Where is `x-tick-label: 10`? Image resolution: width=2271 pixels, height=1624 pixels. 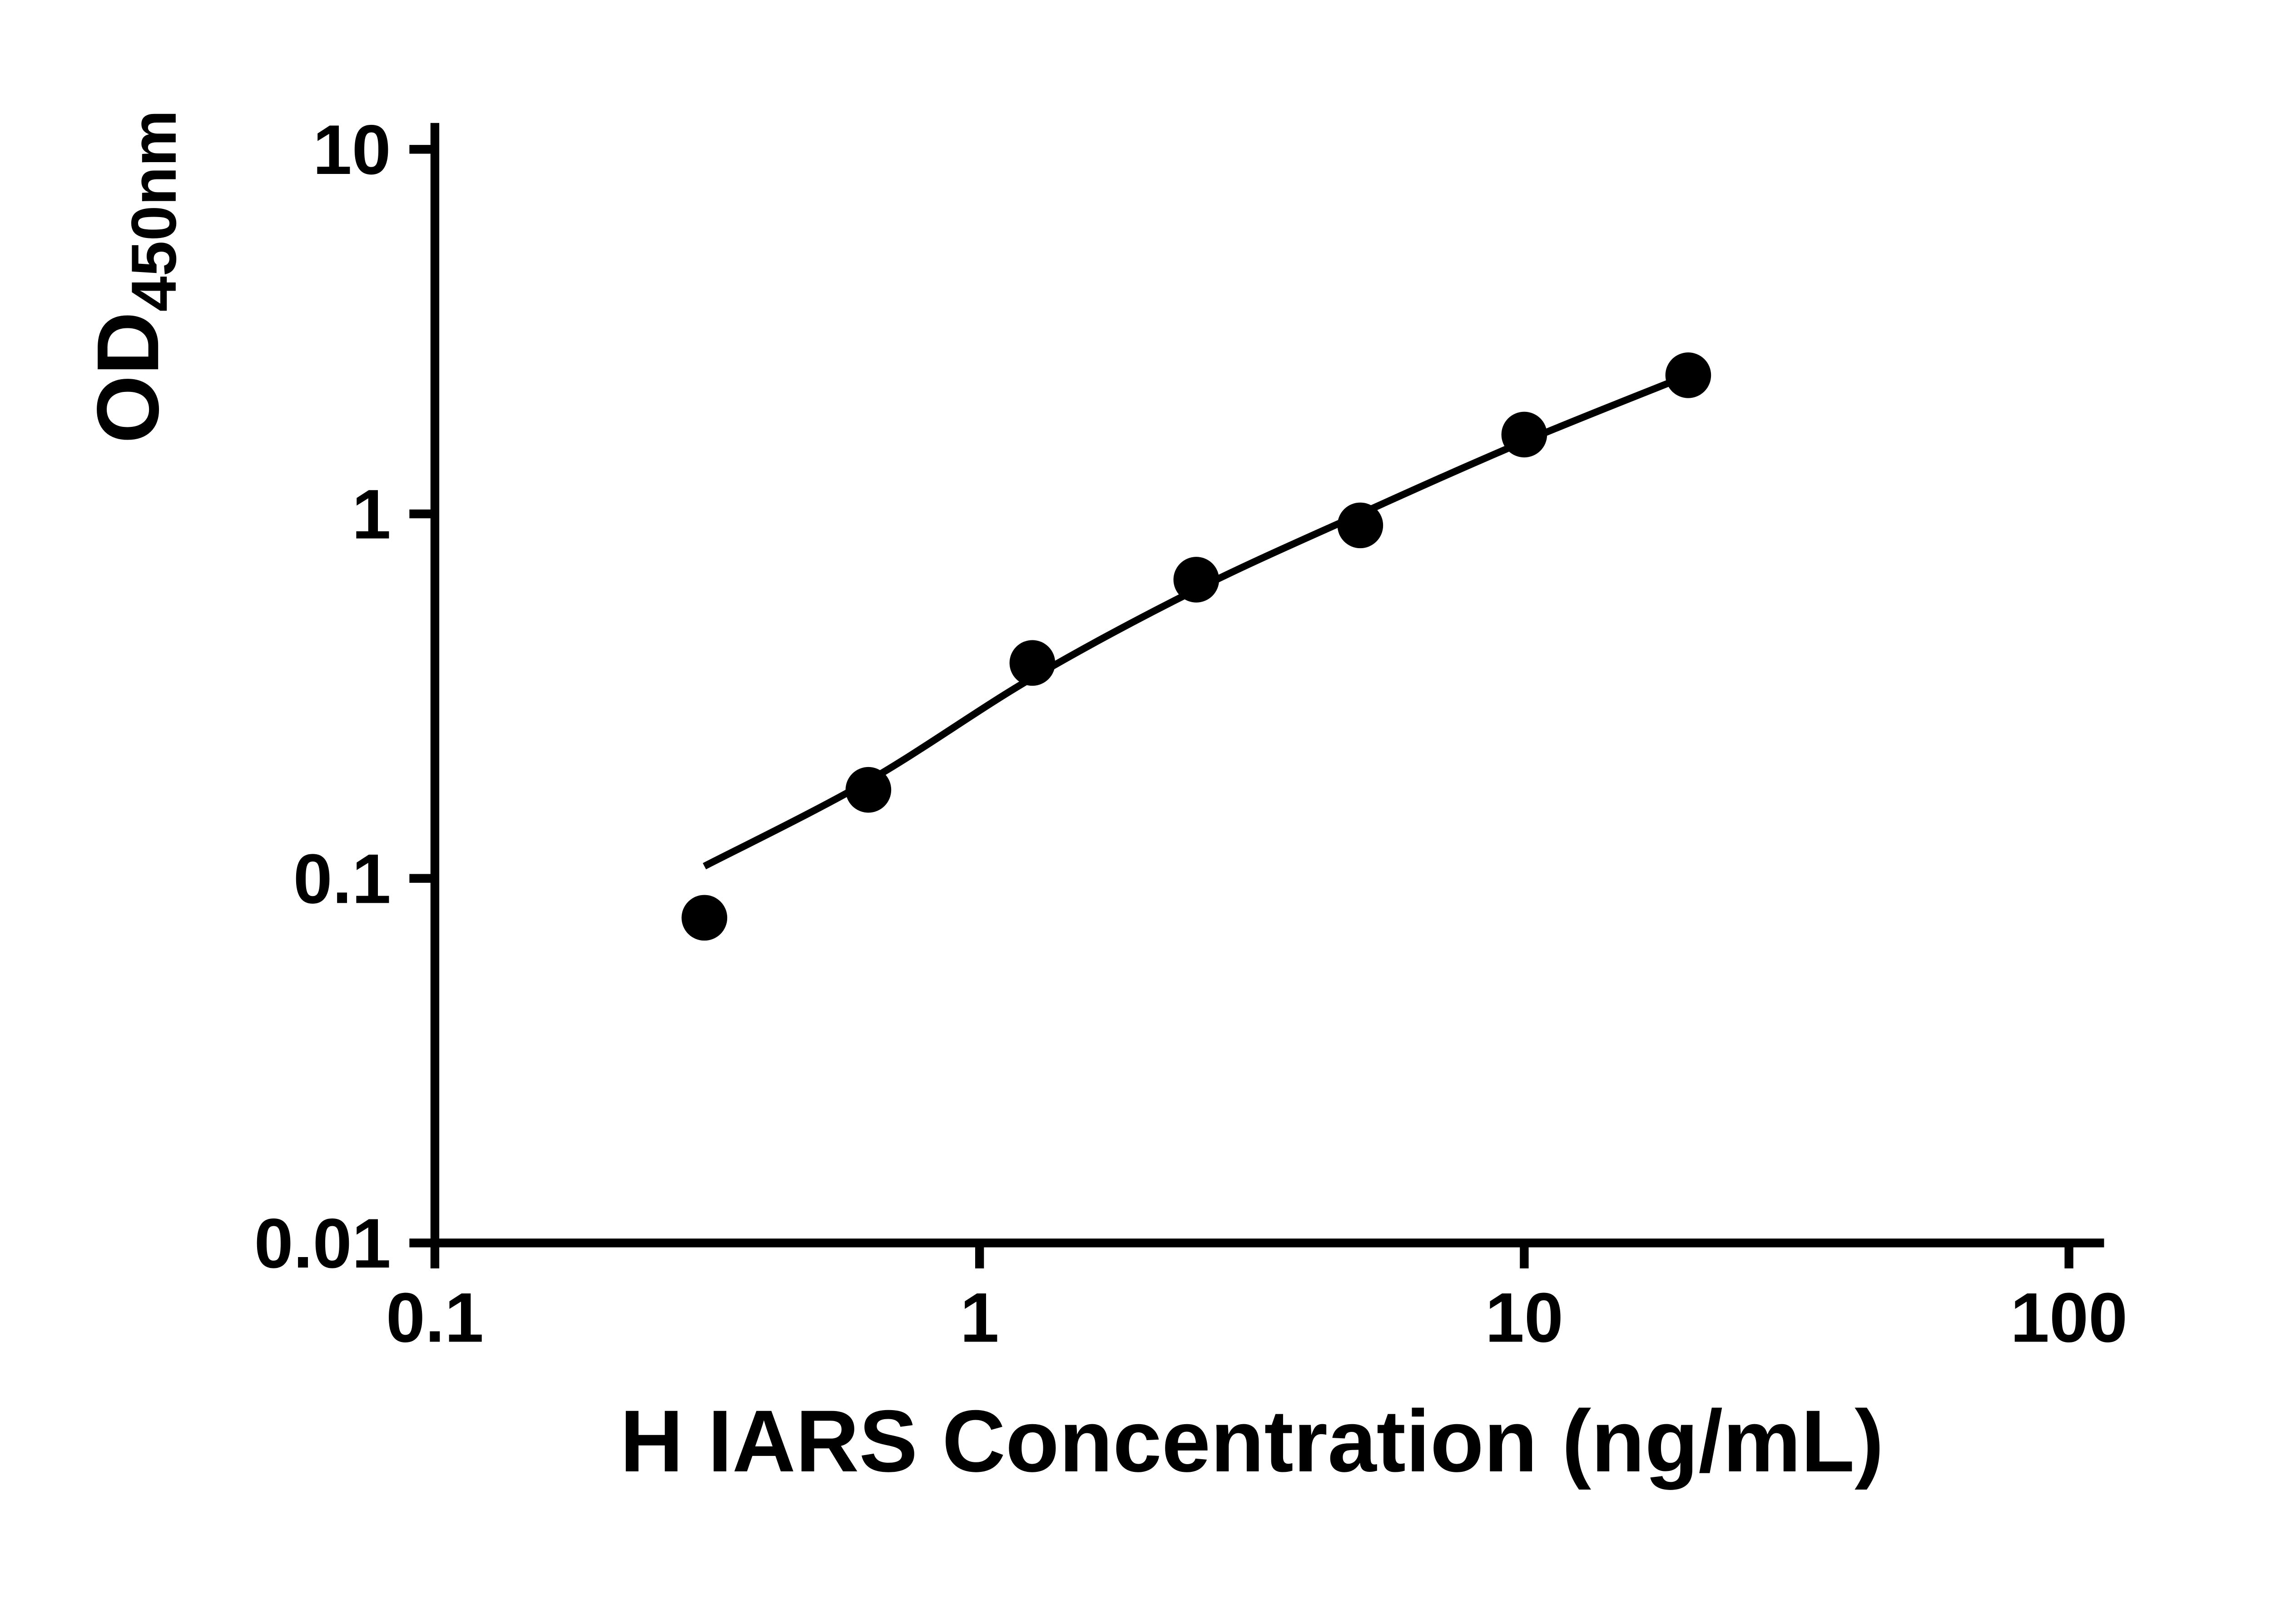 x-tick-label: 10 is located at coordinates (1524, 1317).